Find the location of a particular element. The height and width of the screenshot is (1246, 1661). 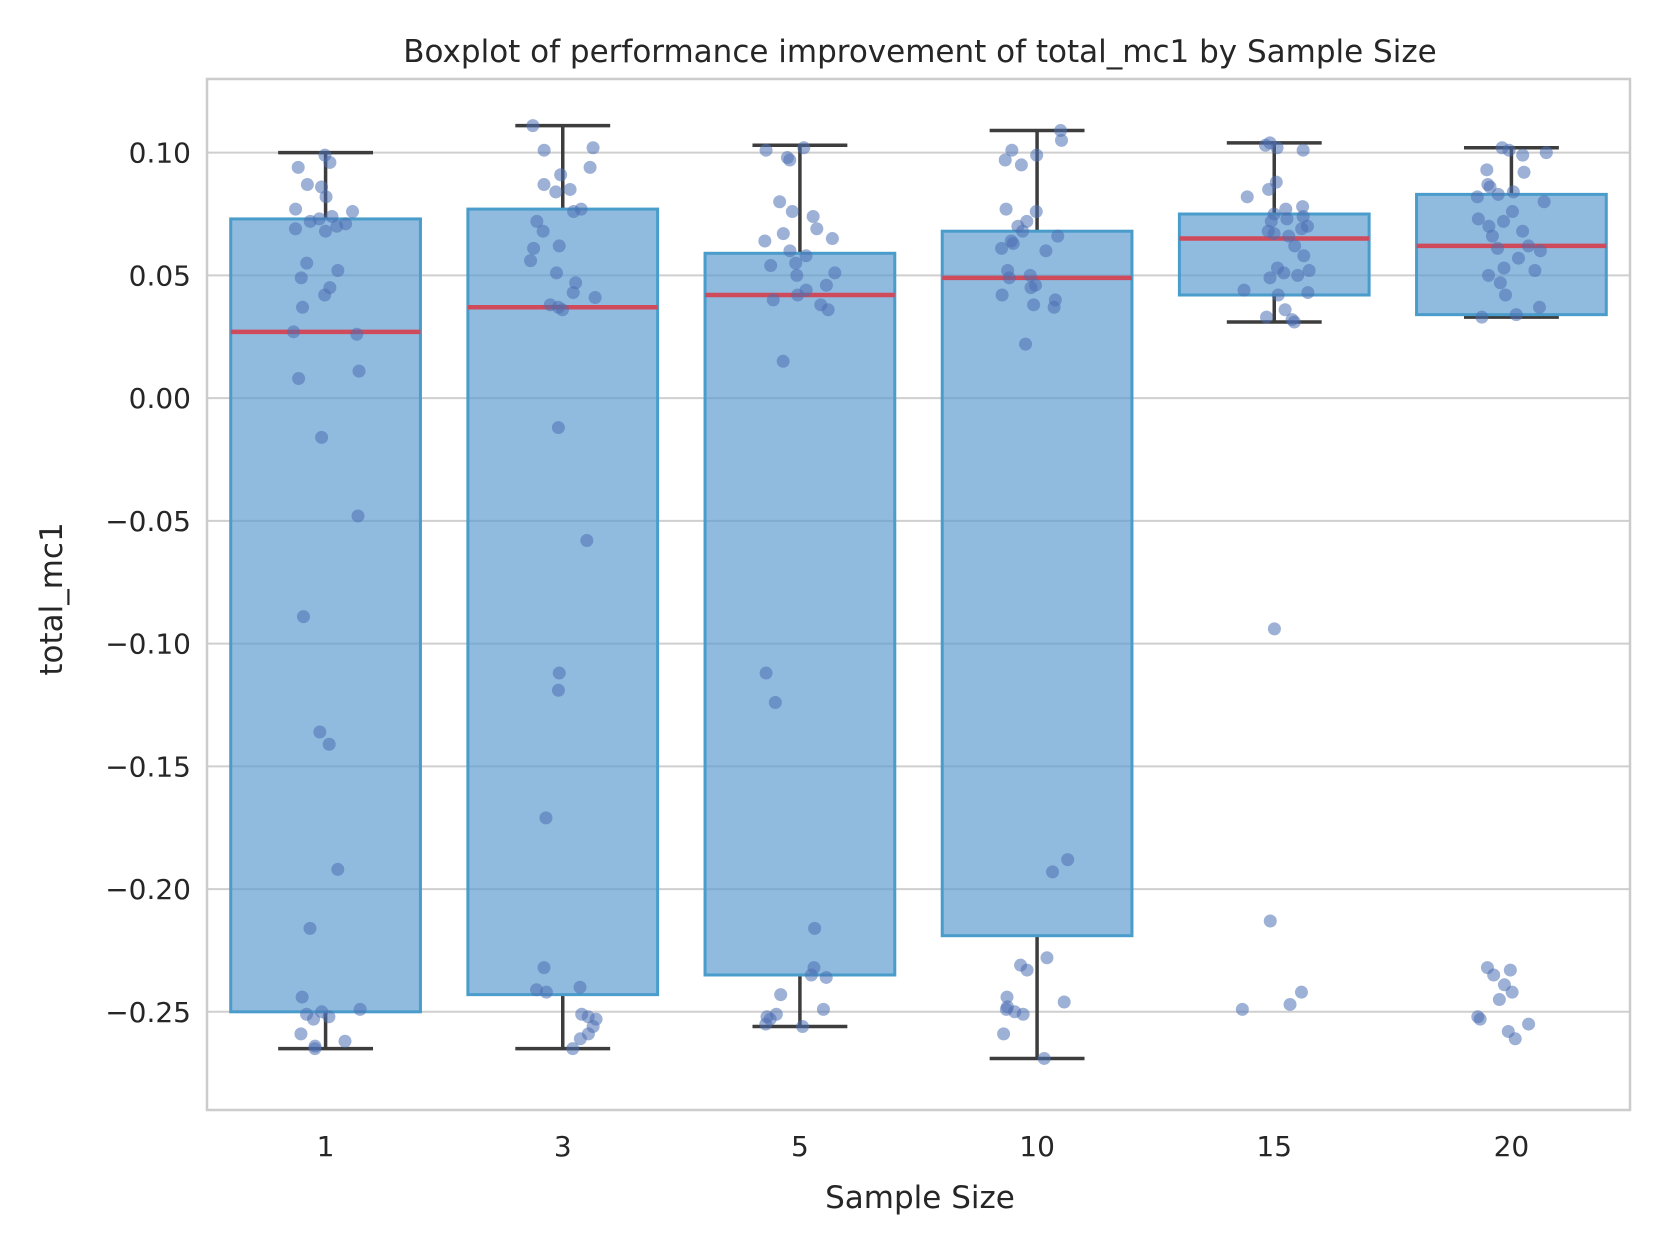

y-tick-label: −0.15 is located at coordinates (148, 766).